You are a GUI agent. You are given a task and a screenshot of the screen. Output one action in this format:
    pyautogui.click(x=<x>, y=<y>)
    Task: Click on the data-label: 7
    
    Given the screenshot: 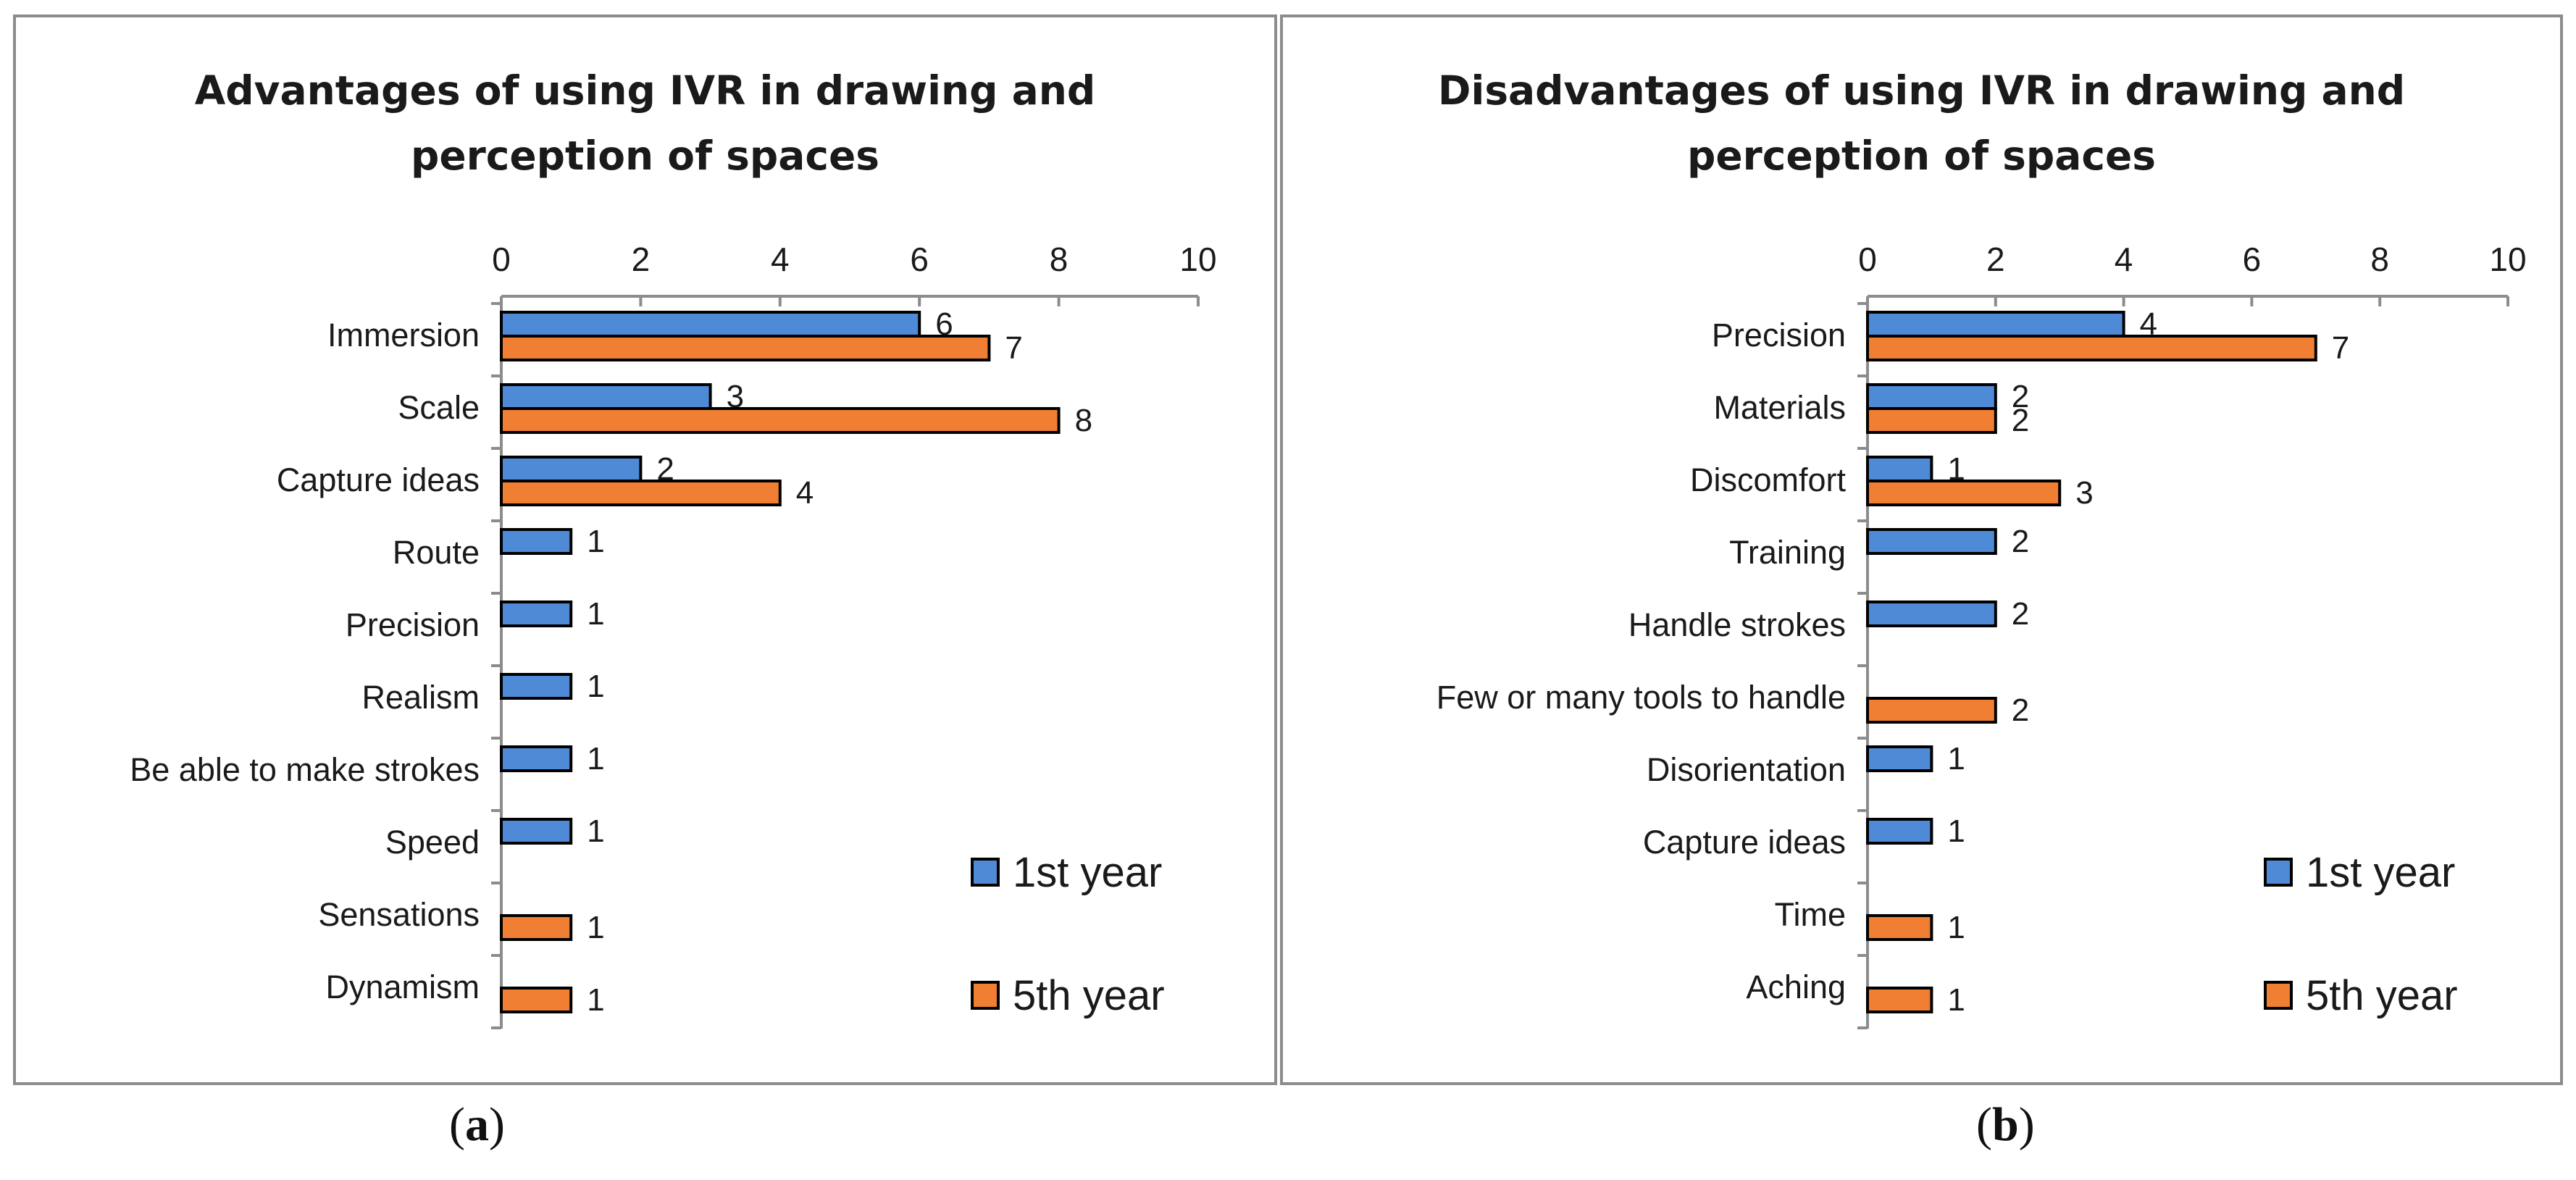 What is the action you would take?
    pyautogui.click(x=2340, y=348)
    